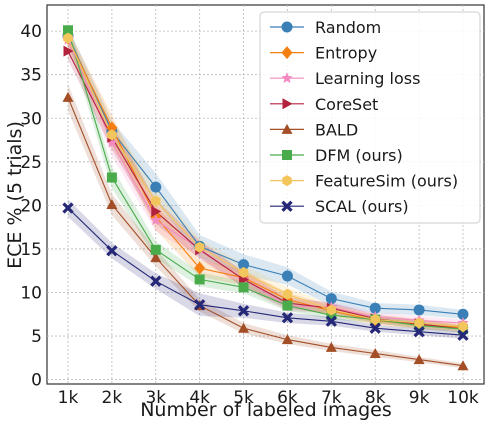 Image resolution: width=490 pixels, height=425 pixels. Describe the element at coordinates (331, 398) in the screenshot. I see `x-tick-label: 7k` at that location.